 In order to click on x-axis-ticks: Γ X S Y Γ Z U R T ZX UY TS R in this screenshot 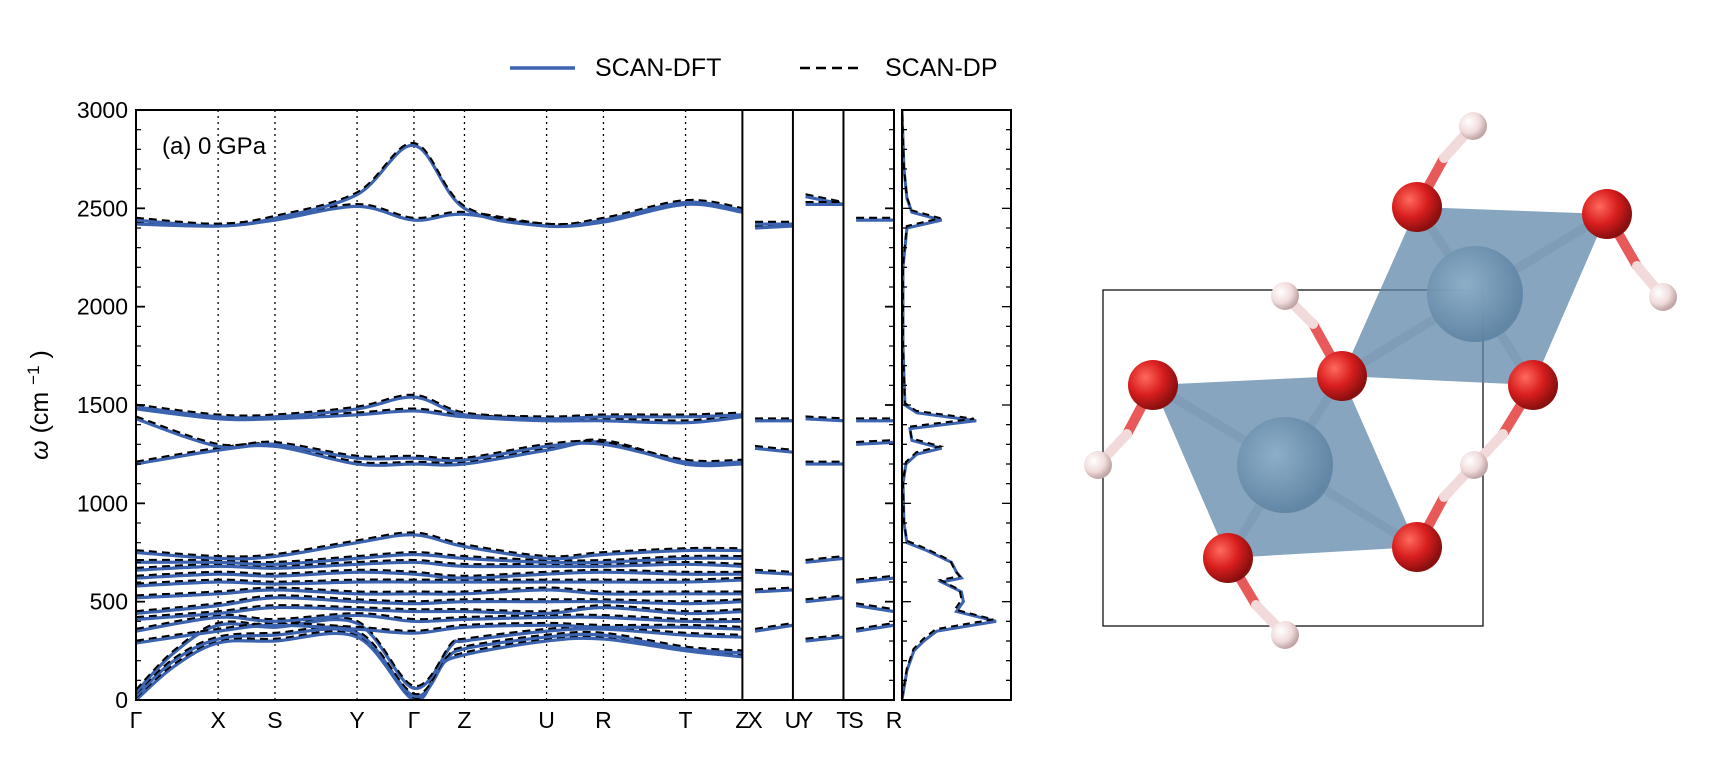, I will do `click(516, 720)`.